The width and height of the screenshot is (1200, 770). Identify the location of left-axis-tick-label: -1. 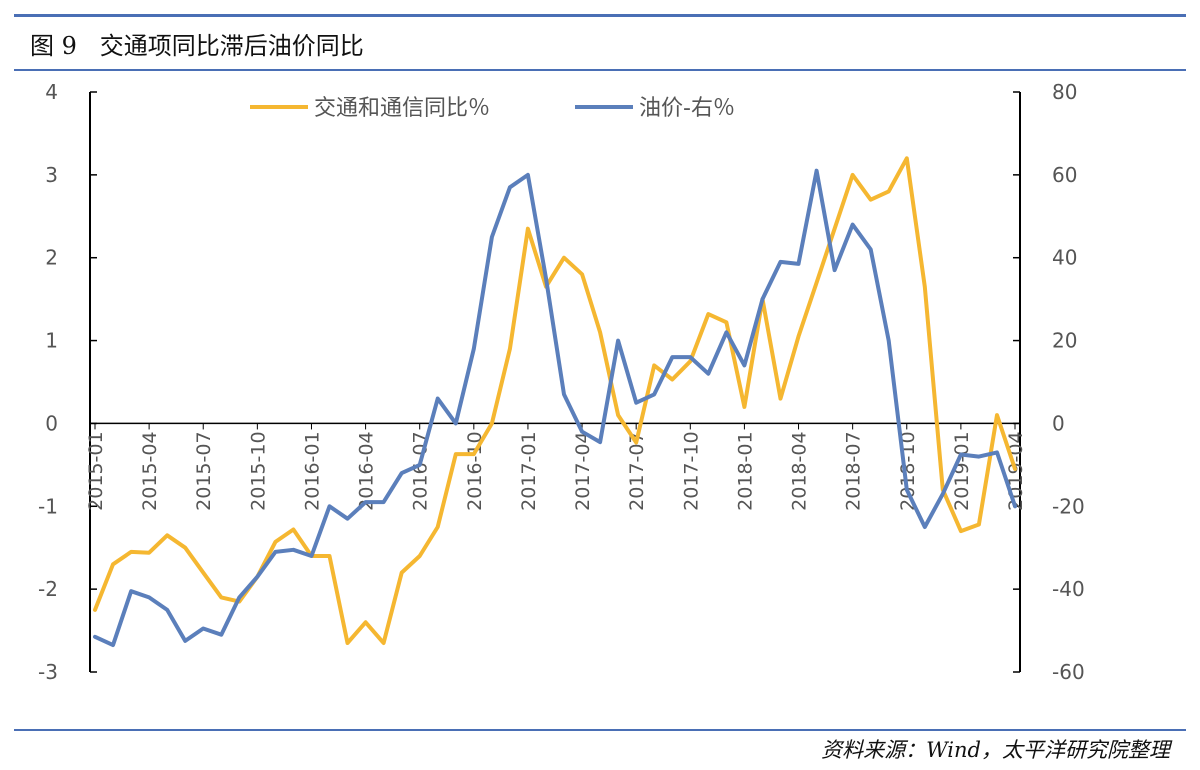
(48, 506).